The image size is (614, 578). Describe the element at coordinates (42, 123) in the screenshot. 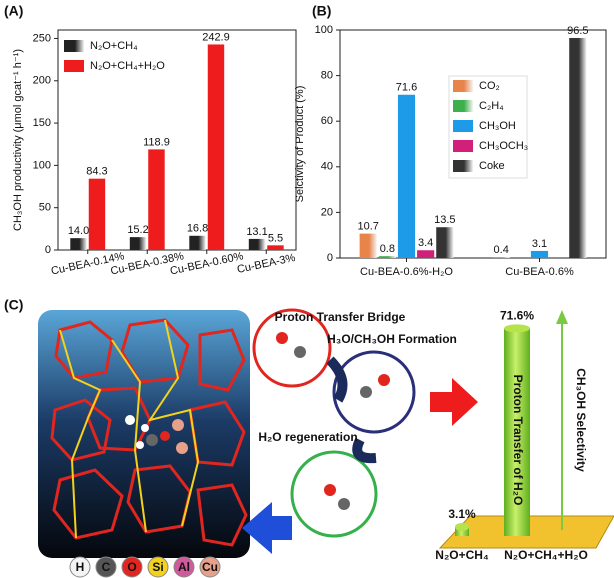

I see `y-tick-label: 150` at that location.